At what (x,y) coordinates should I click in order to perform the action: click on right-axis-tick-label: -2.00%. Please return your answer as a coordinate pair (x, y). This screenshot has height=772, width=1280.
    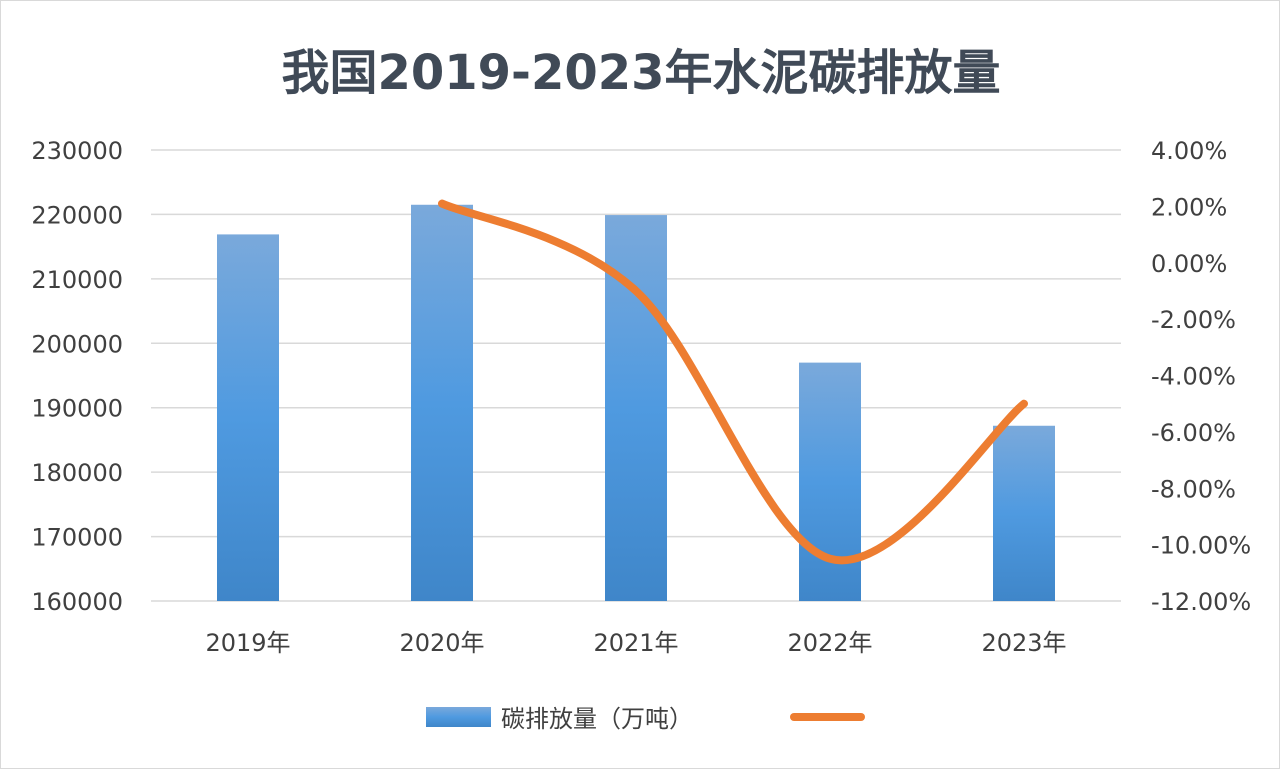
    Looking at the image, I should click on (1193, 320).